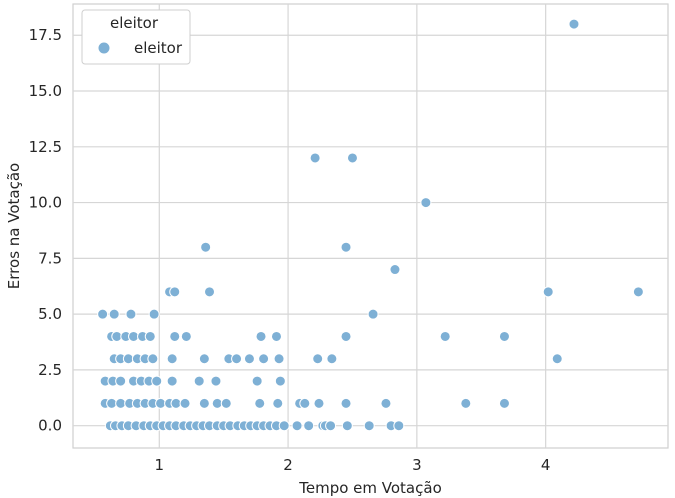  I want to click on y-tick-label: 17.5, so click(45, 35).